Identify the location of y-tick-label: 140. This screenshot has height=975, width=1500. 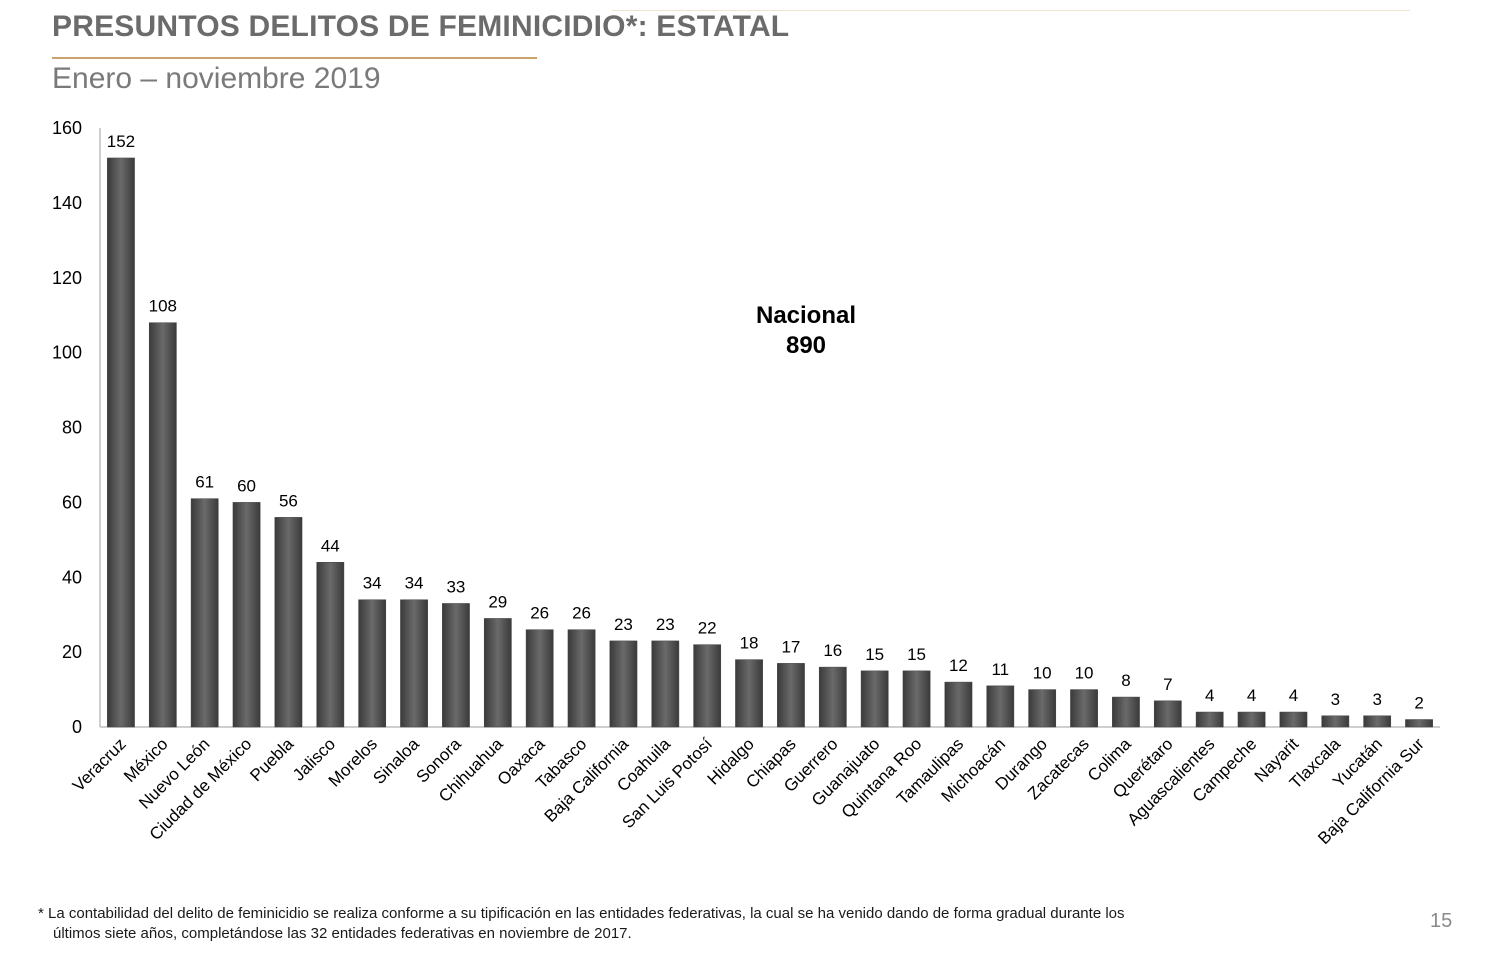
(67, 203).